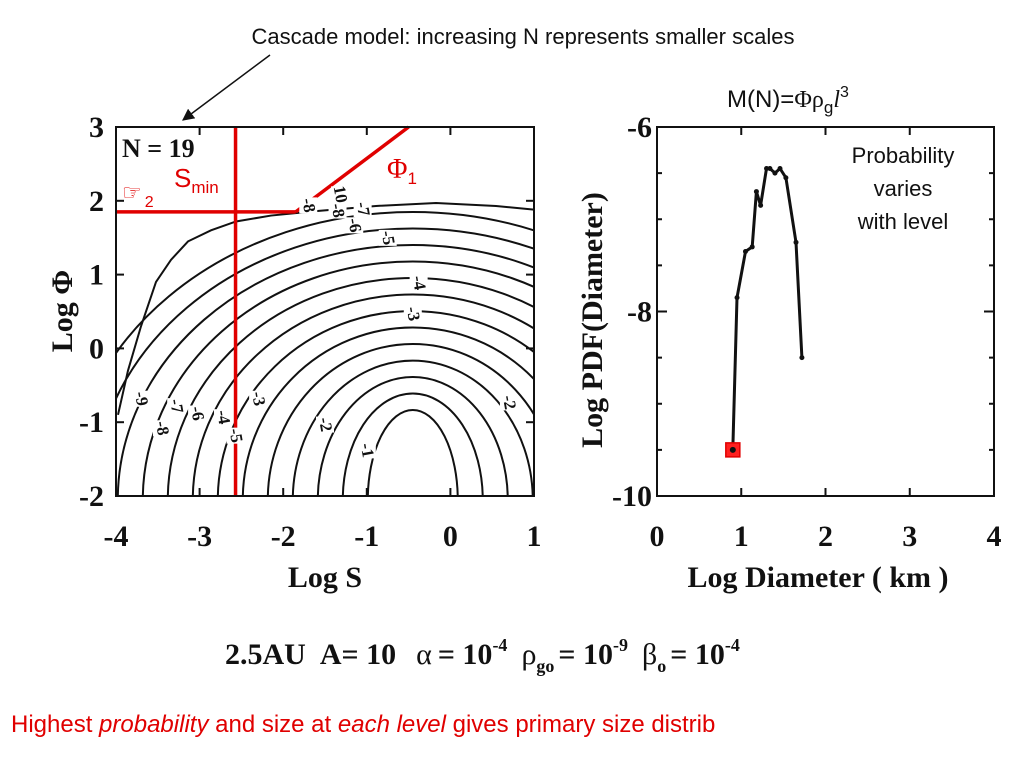 The image size is (1024, 768). What do you see at coordinates (788, 100) in the screenshot?
I see `formula: M(N)=Φρgl3` at bounding box center [788, 100].